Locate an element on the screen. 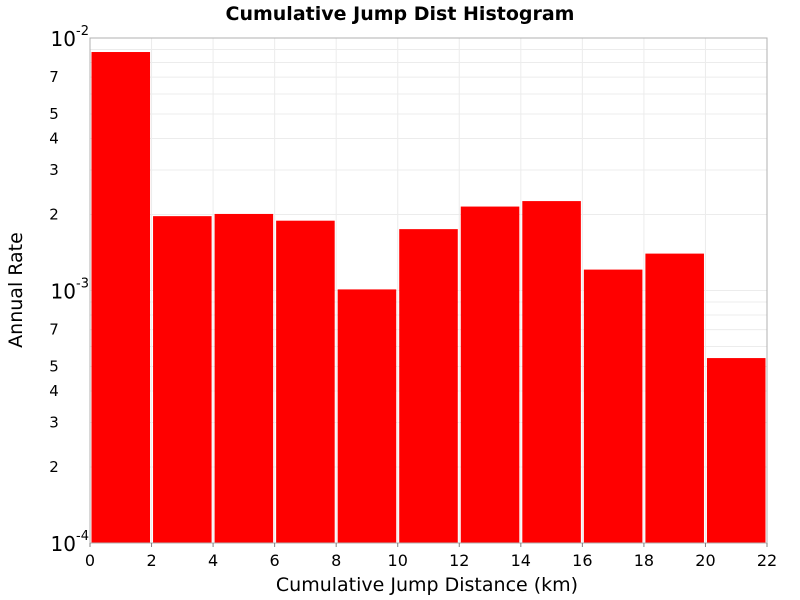 The width and height of the screenshot is (800, 600). y-decade-tick-label: 10 -2 is located at coordinates (70, 37).